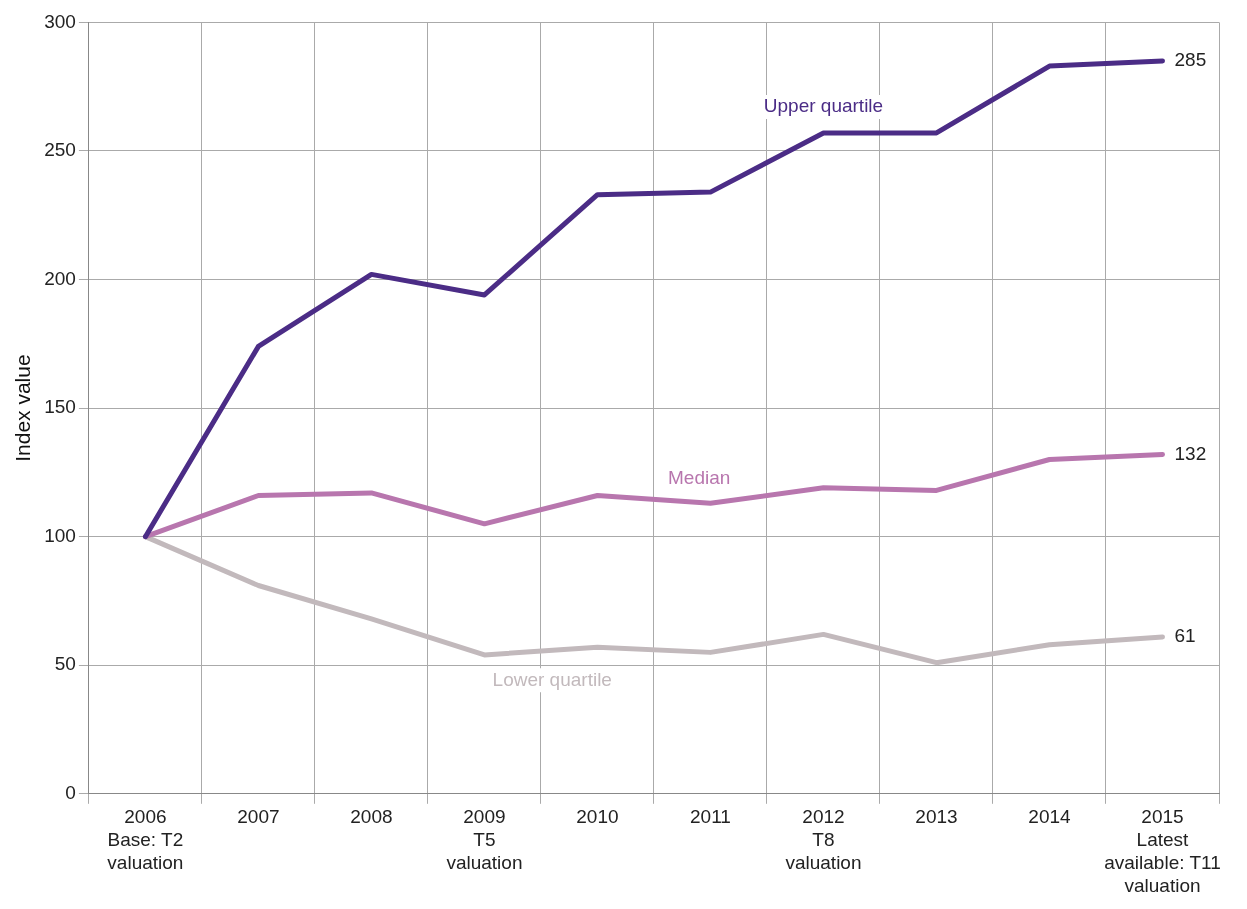 The image size is (1247, 909). What do you see at coordinates (60, 150) in the screenshot?
I see `y-tick-label: 250` at bounding box center [60, 150].